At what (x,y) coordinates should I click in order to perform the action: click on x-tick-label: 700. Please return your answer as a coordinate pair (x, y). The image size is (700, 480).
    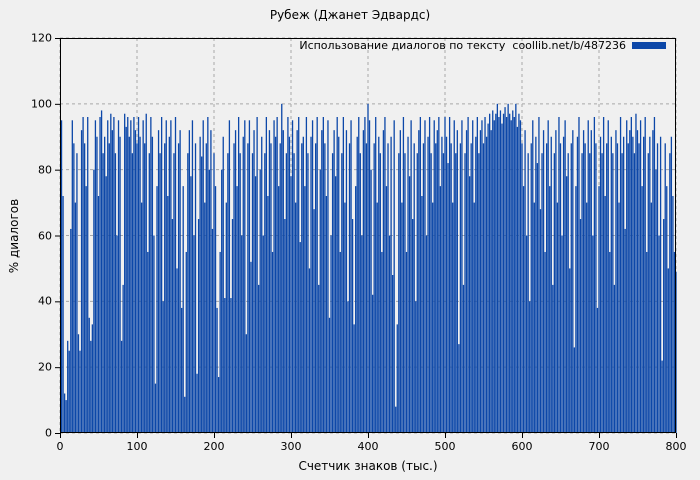
    Looking at the image, I should click on (599, 446).